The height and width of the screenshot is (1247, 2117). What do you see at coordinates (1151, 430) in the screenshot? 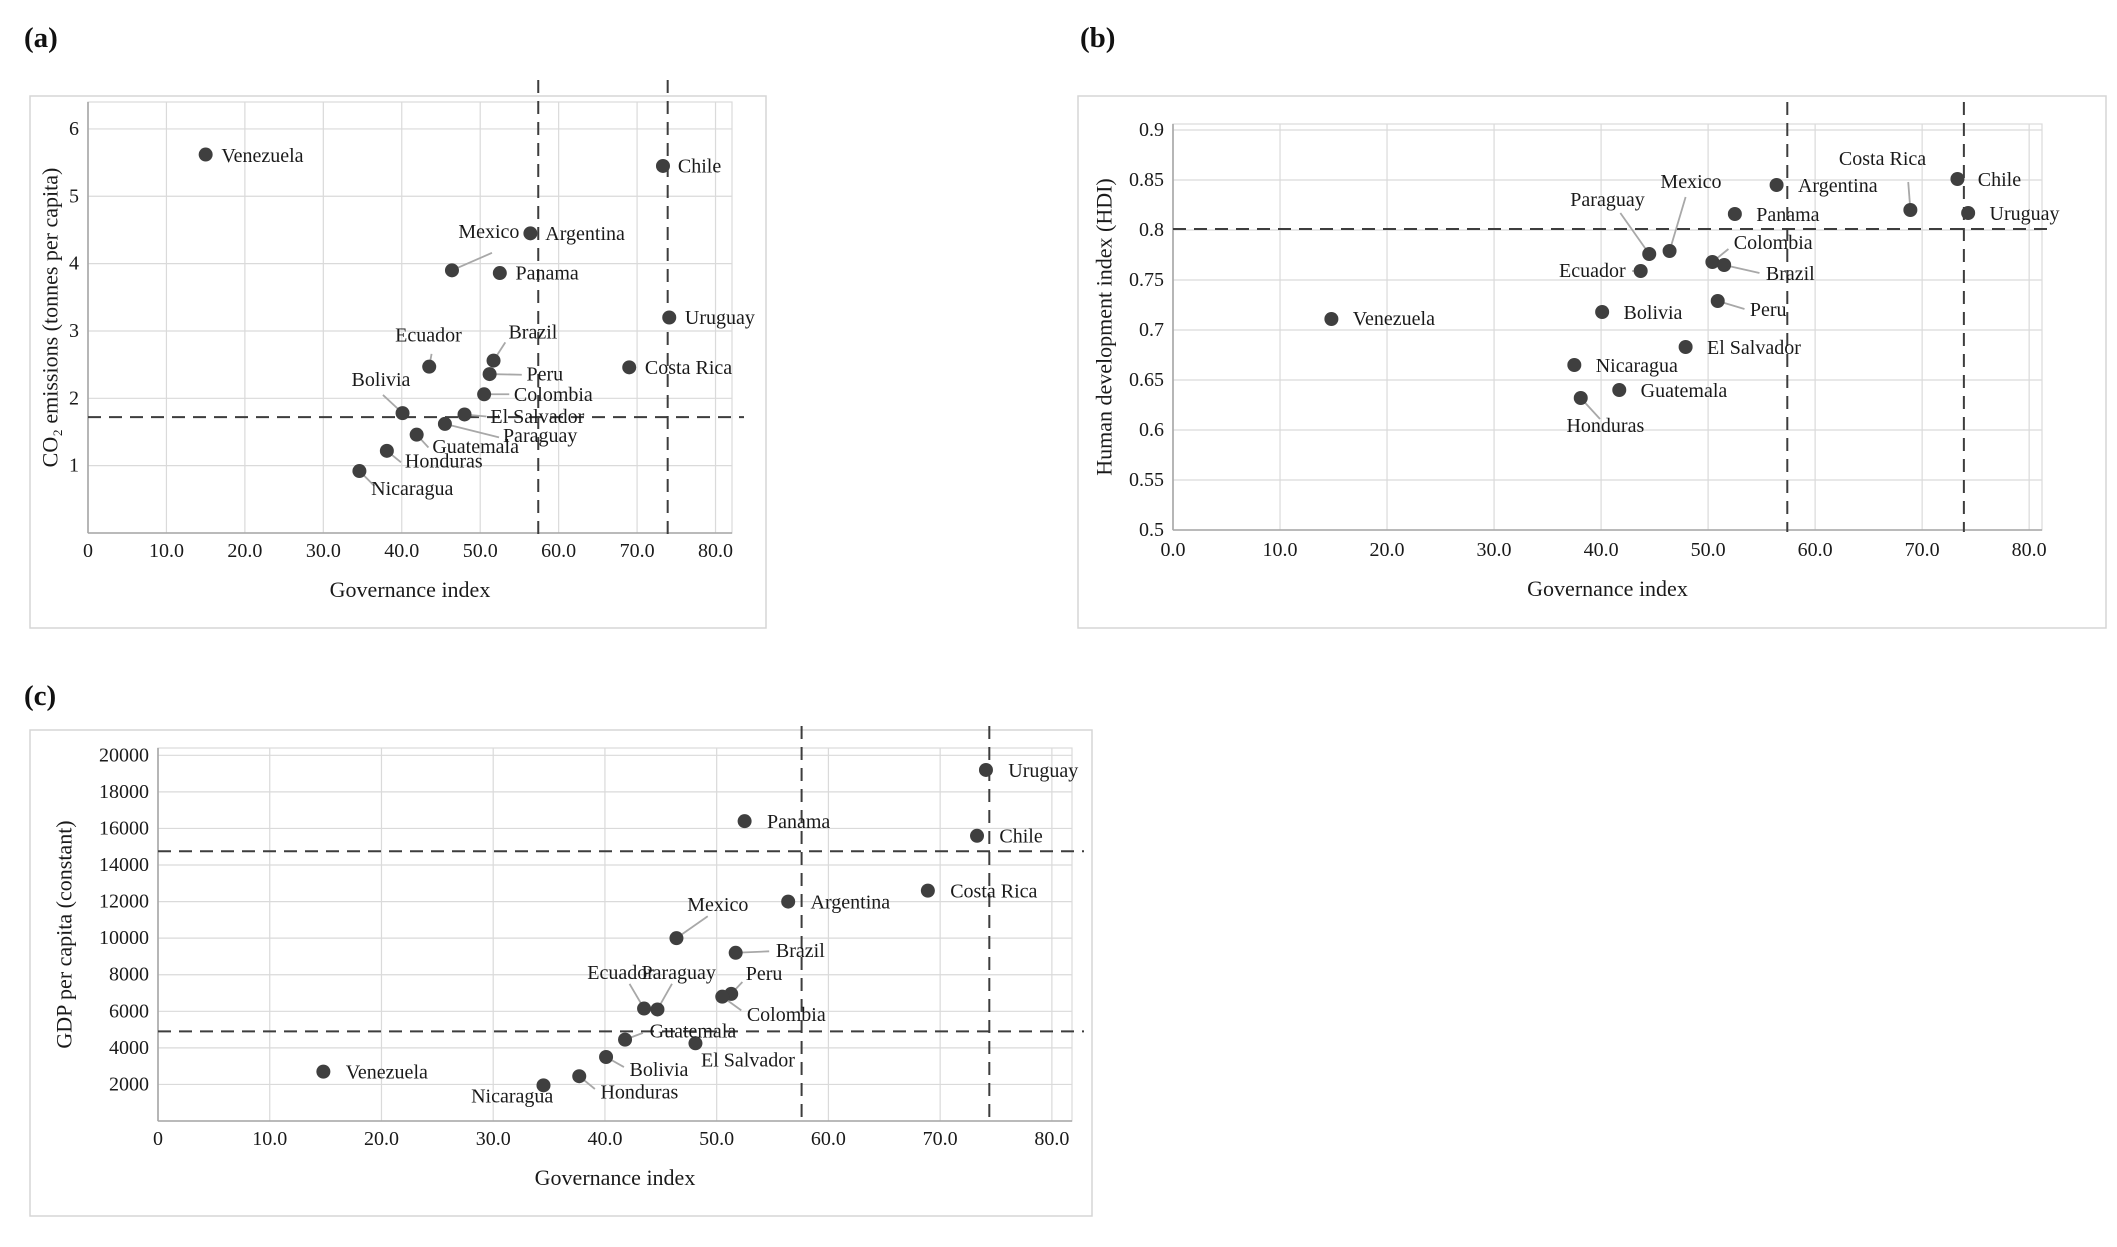
I see `y-tick-label: 0.6` at bounding box center [1151, 430].